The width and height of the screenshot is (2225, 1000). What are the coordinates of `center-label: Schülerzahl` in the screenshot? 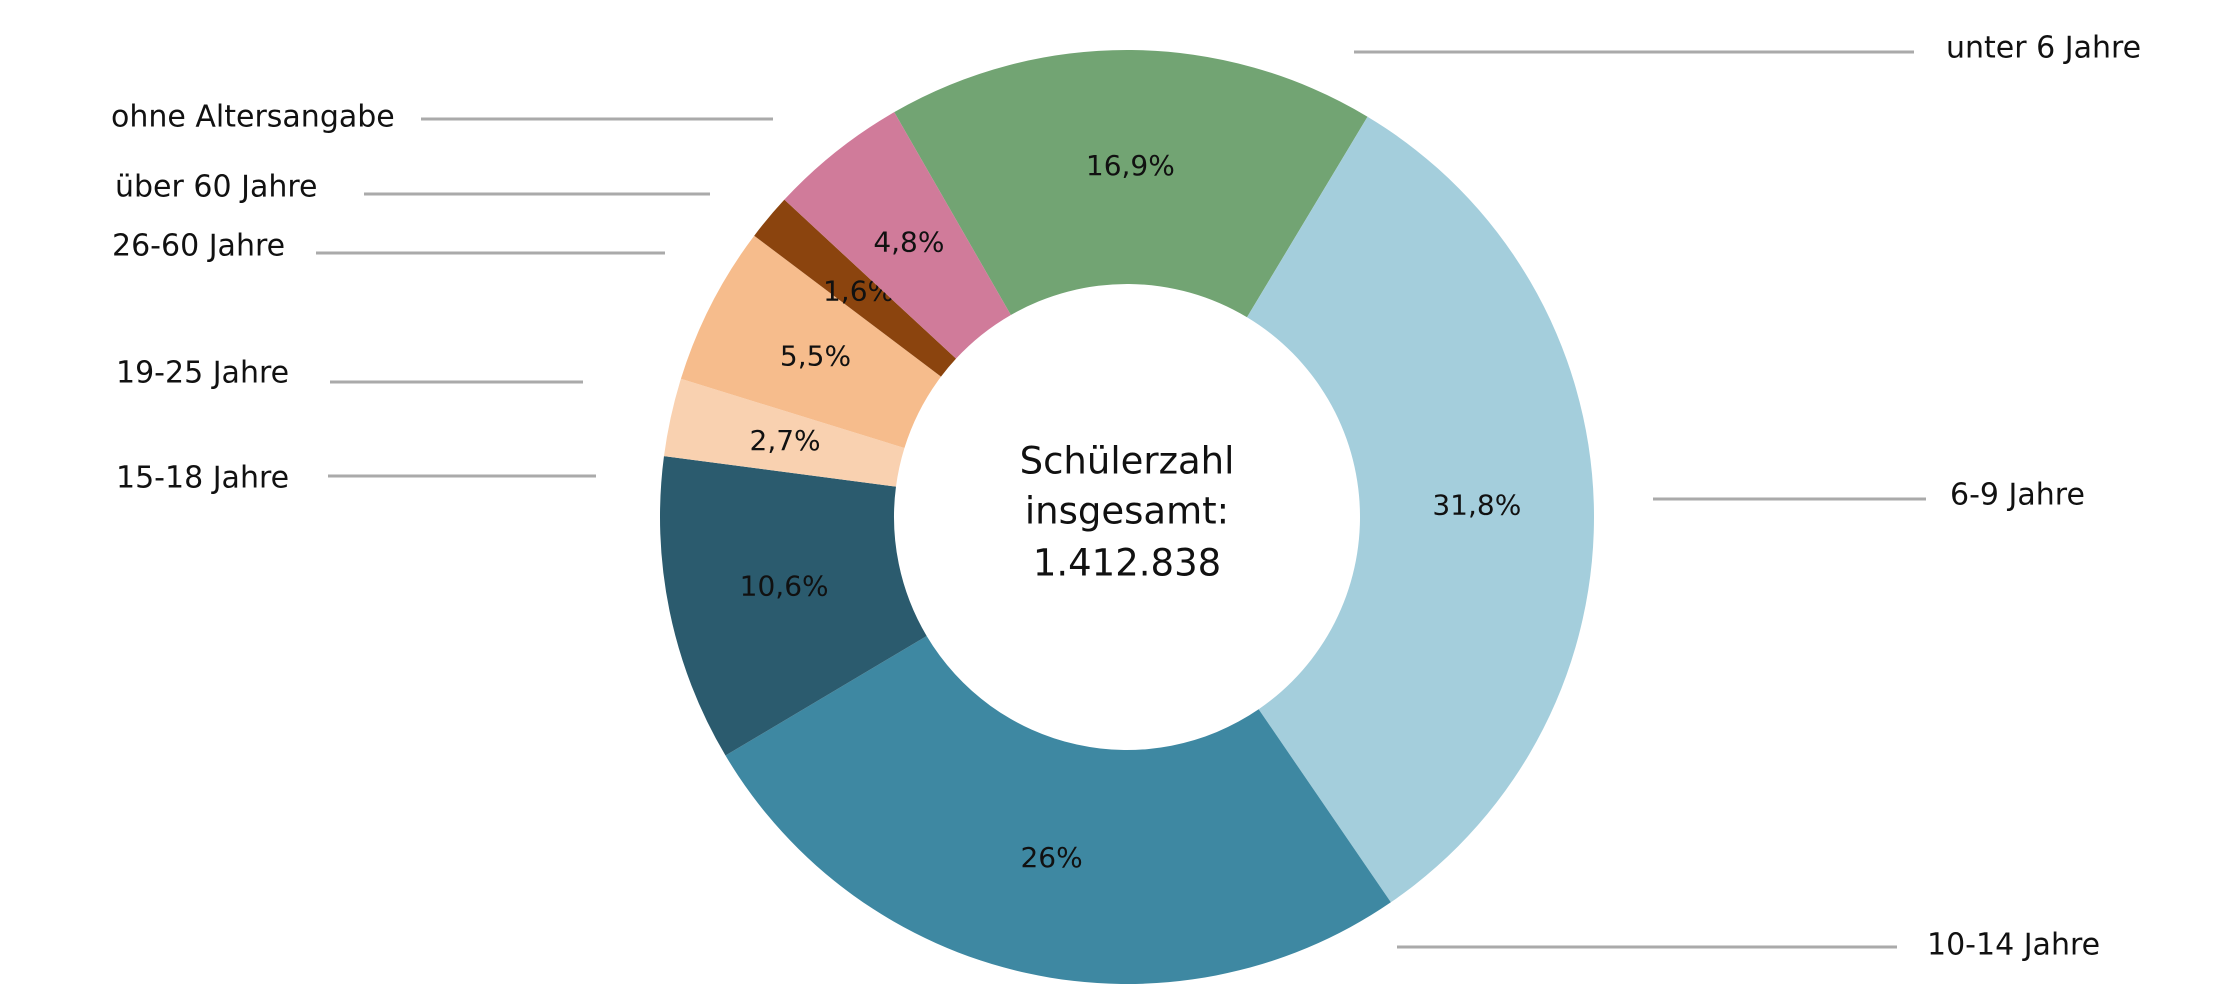 It's located at (1127, 461).